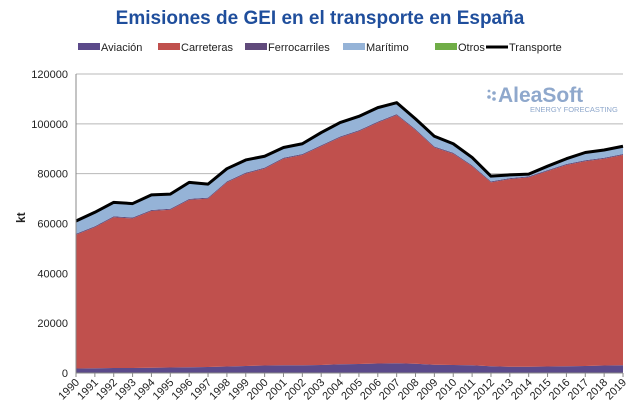 The height and width of the screenshot is (412, 640). I want to click on y-tick-label: 120000, so click(49, 75).